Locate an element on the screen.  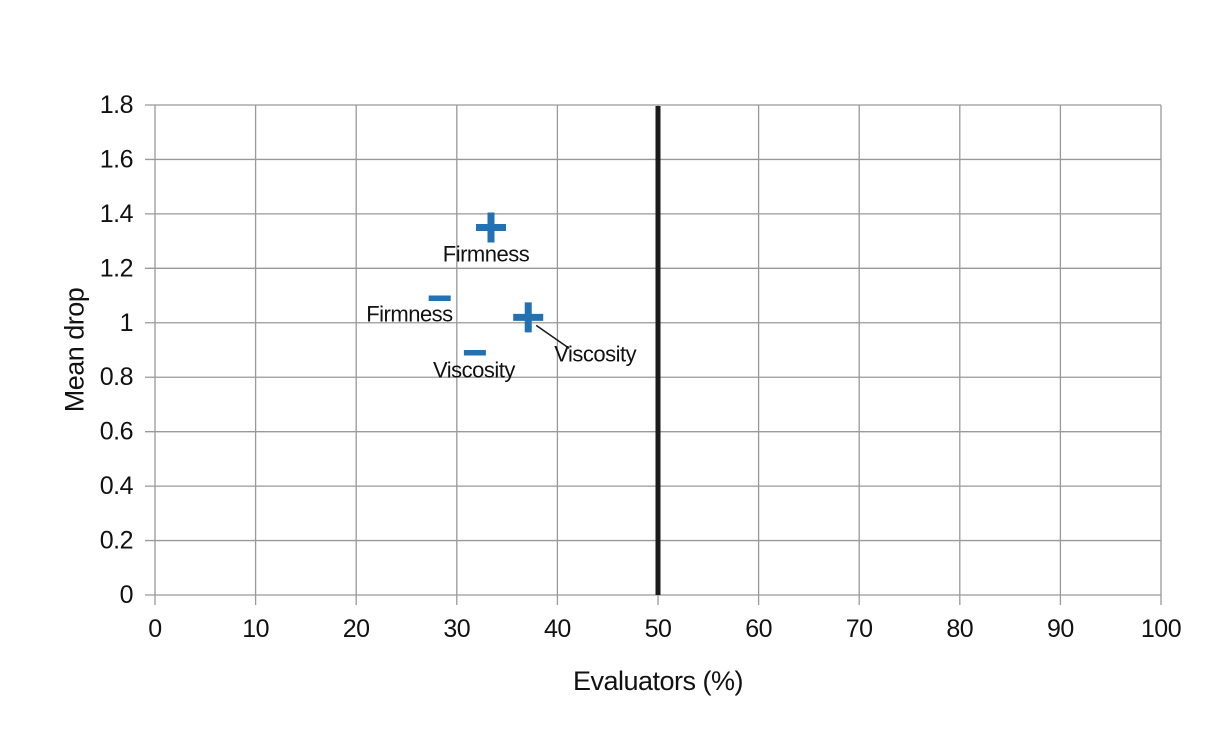
x-tick-label: 10 is located at coordinates (255, 629).